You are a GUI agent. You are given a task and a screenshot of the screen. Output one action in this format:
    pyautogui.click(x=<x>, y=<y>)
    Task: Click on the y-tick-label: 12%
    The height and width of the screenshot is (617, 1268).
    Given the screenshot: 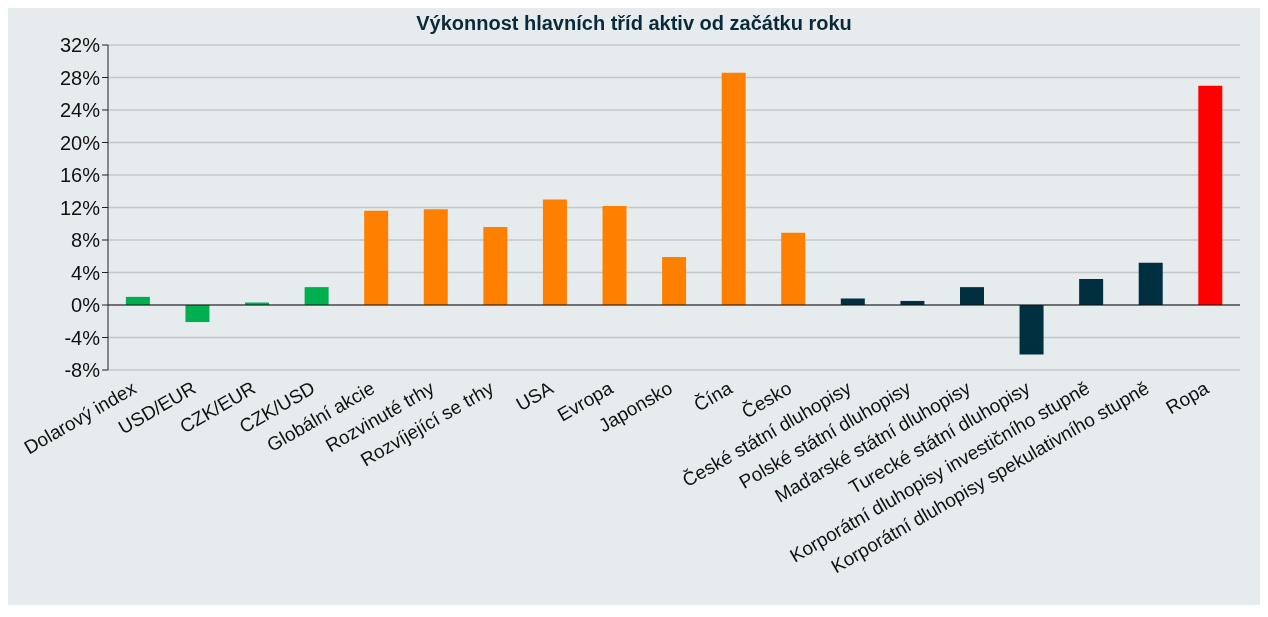 What is the action you would take?
    pyautogui.click(x=80, y=207)
    